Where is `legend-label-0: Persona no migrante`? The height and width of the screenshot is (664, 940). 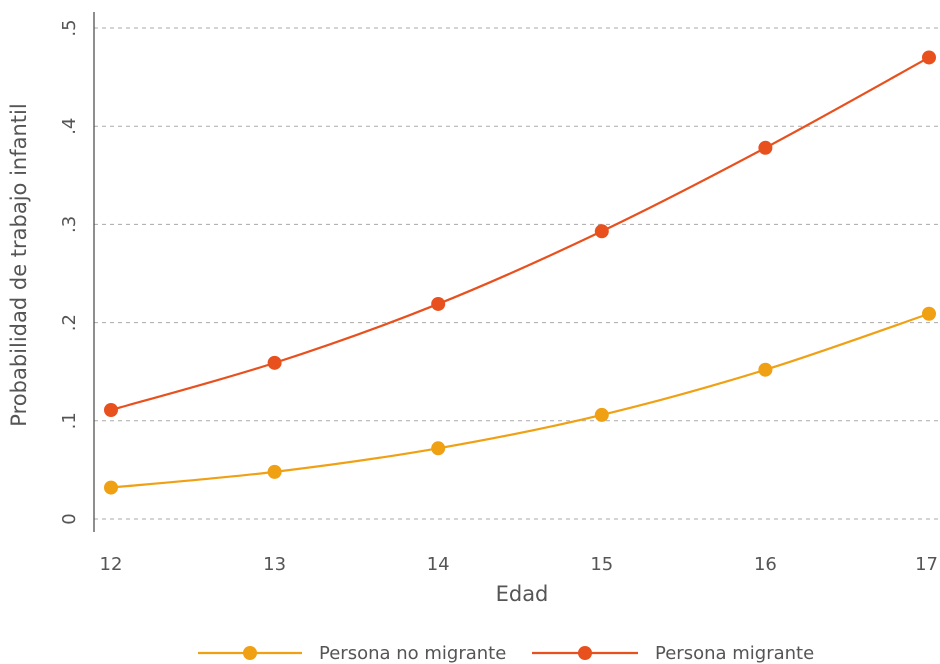
legend-label-0: Persona no migrante is located at coordinates (412, 653).